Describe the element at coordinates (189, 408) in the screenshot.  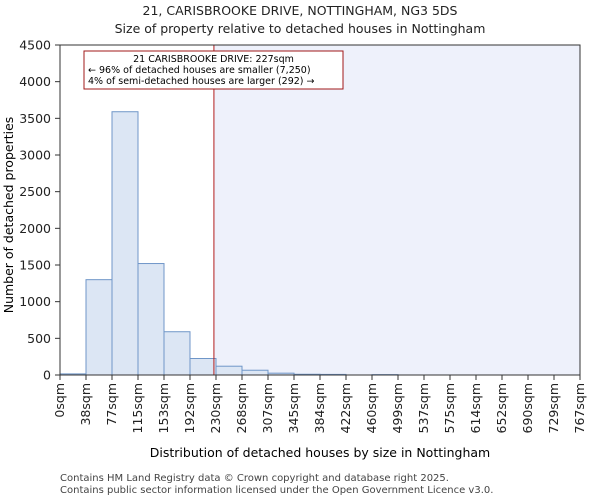
I see `x-tick-label: 192sqm` at that location.